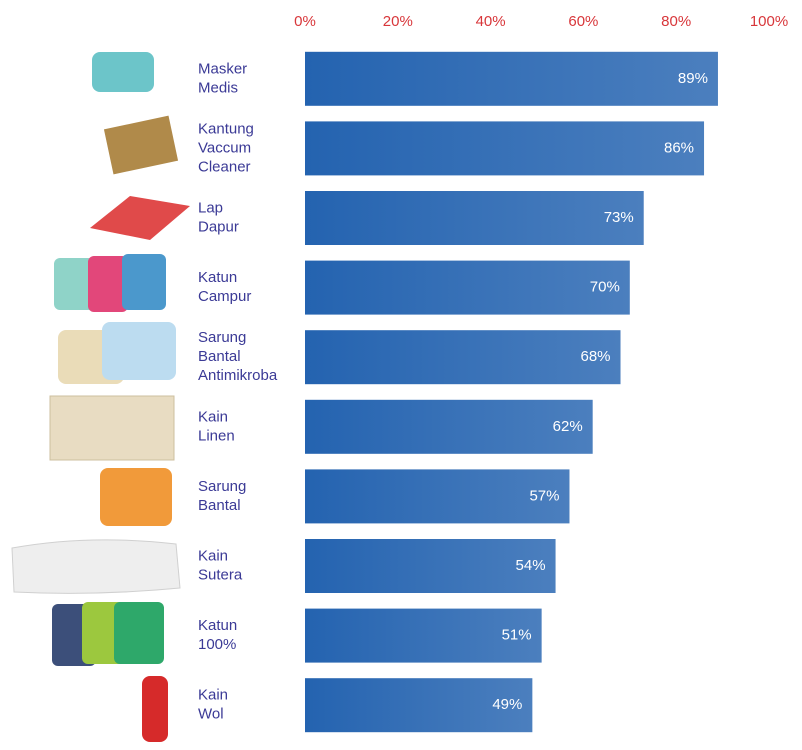  Describe the element at coordinates (507, 704) in the screenshot. I see `value-label: 49%` at that location.